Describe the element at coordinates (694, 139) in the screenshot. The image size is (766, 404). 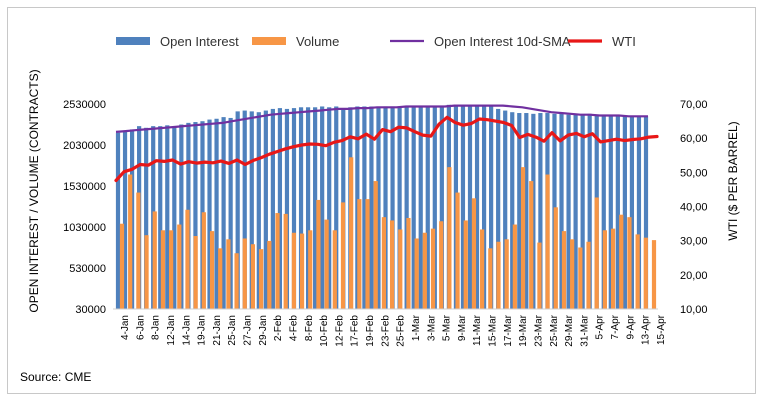
I see `y2-tick-label: 60,00` at that location.